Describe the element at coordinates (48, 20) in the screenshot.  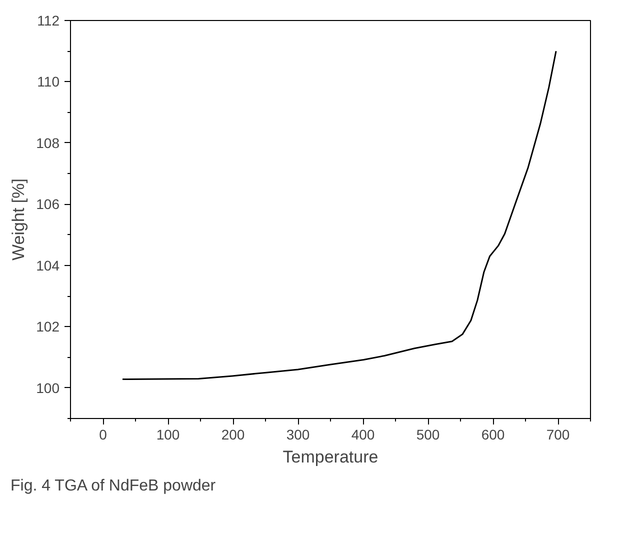
I see `y-tick-label: 112` at that location.